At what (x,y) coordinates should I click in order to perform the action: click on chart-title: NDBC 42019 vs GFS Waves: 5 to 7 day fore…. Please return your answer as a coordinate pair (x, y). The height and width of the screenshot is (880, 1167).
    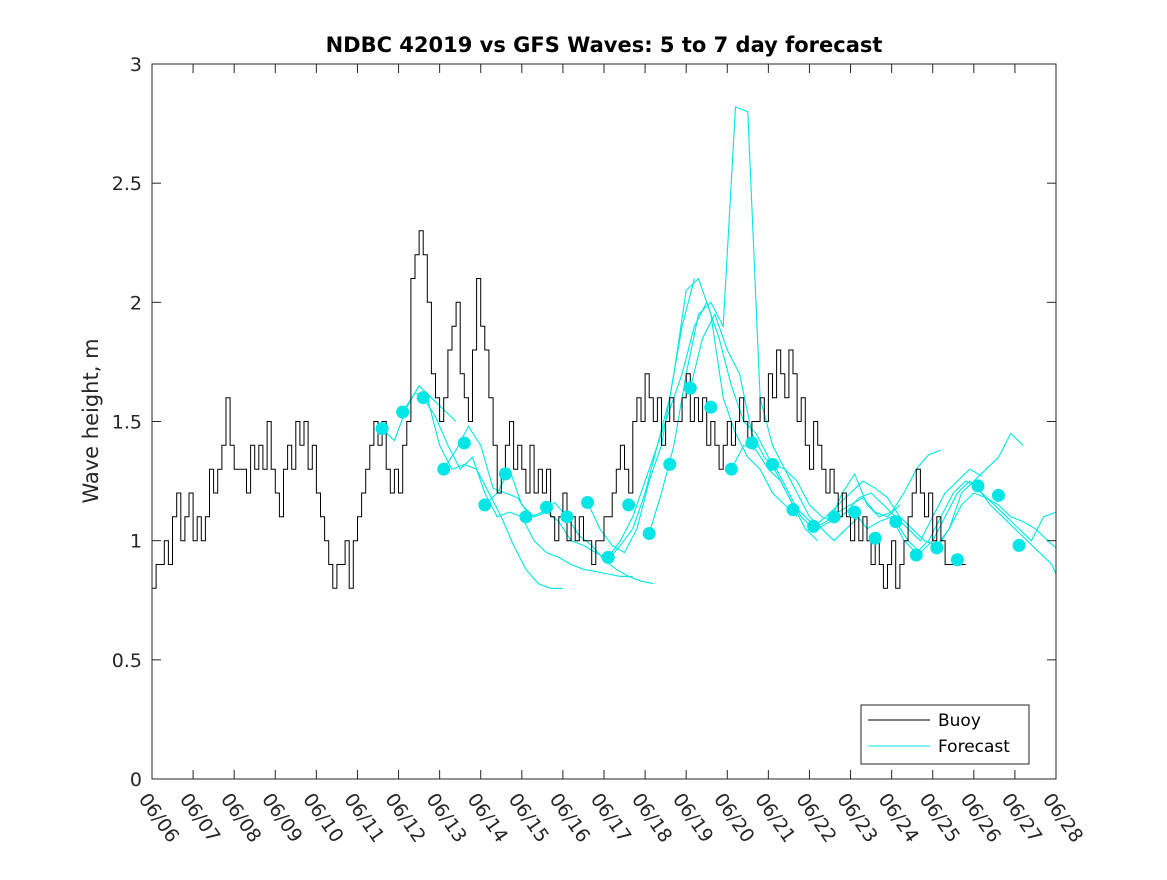
    Looking at the image, I should click on (604, 45).